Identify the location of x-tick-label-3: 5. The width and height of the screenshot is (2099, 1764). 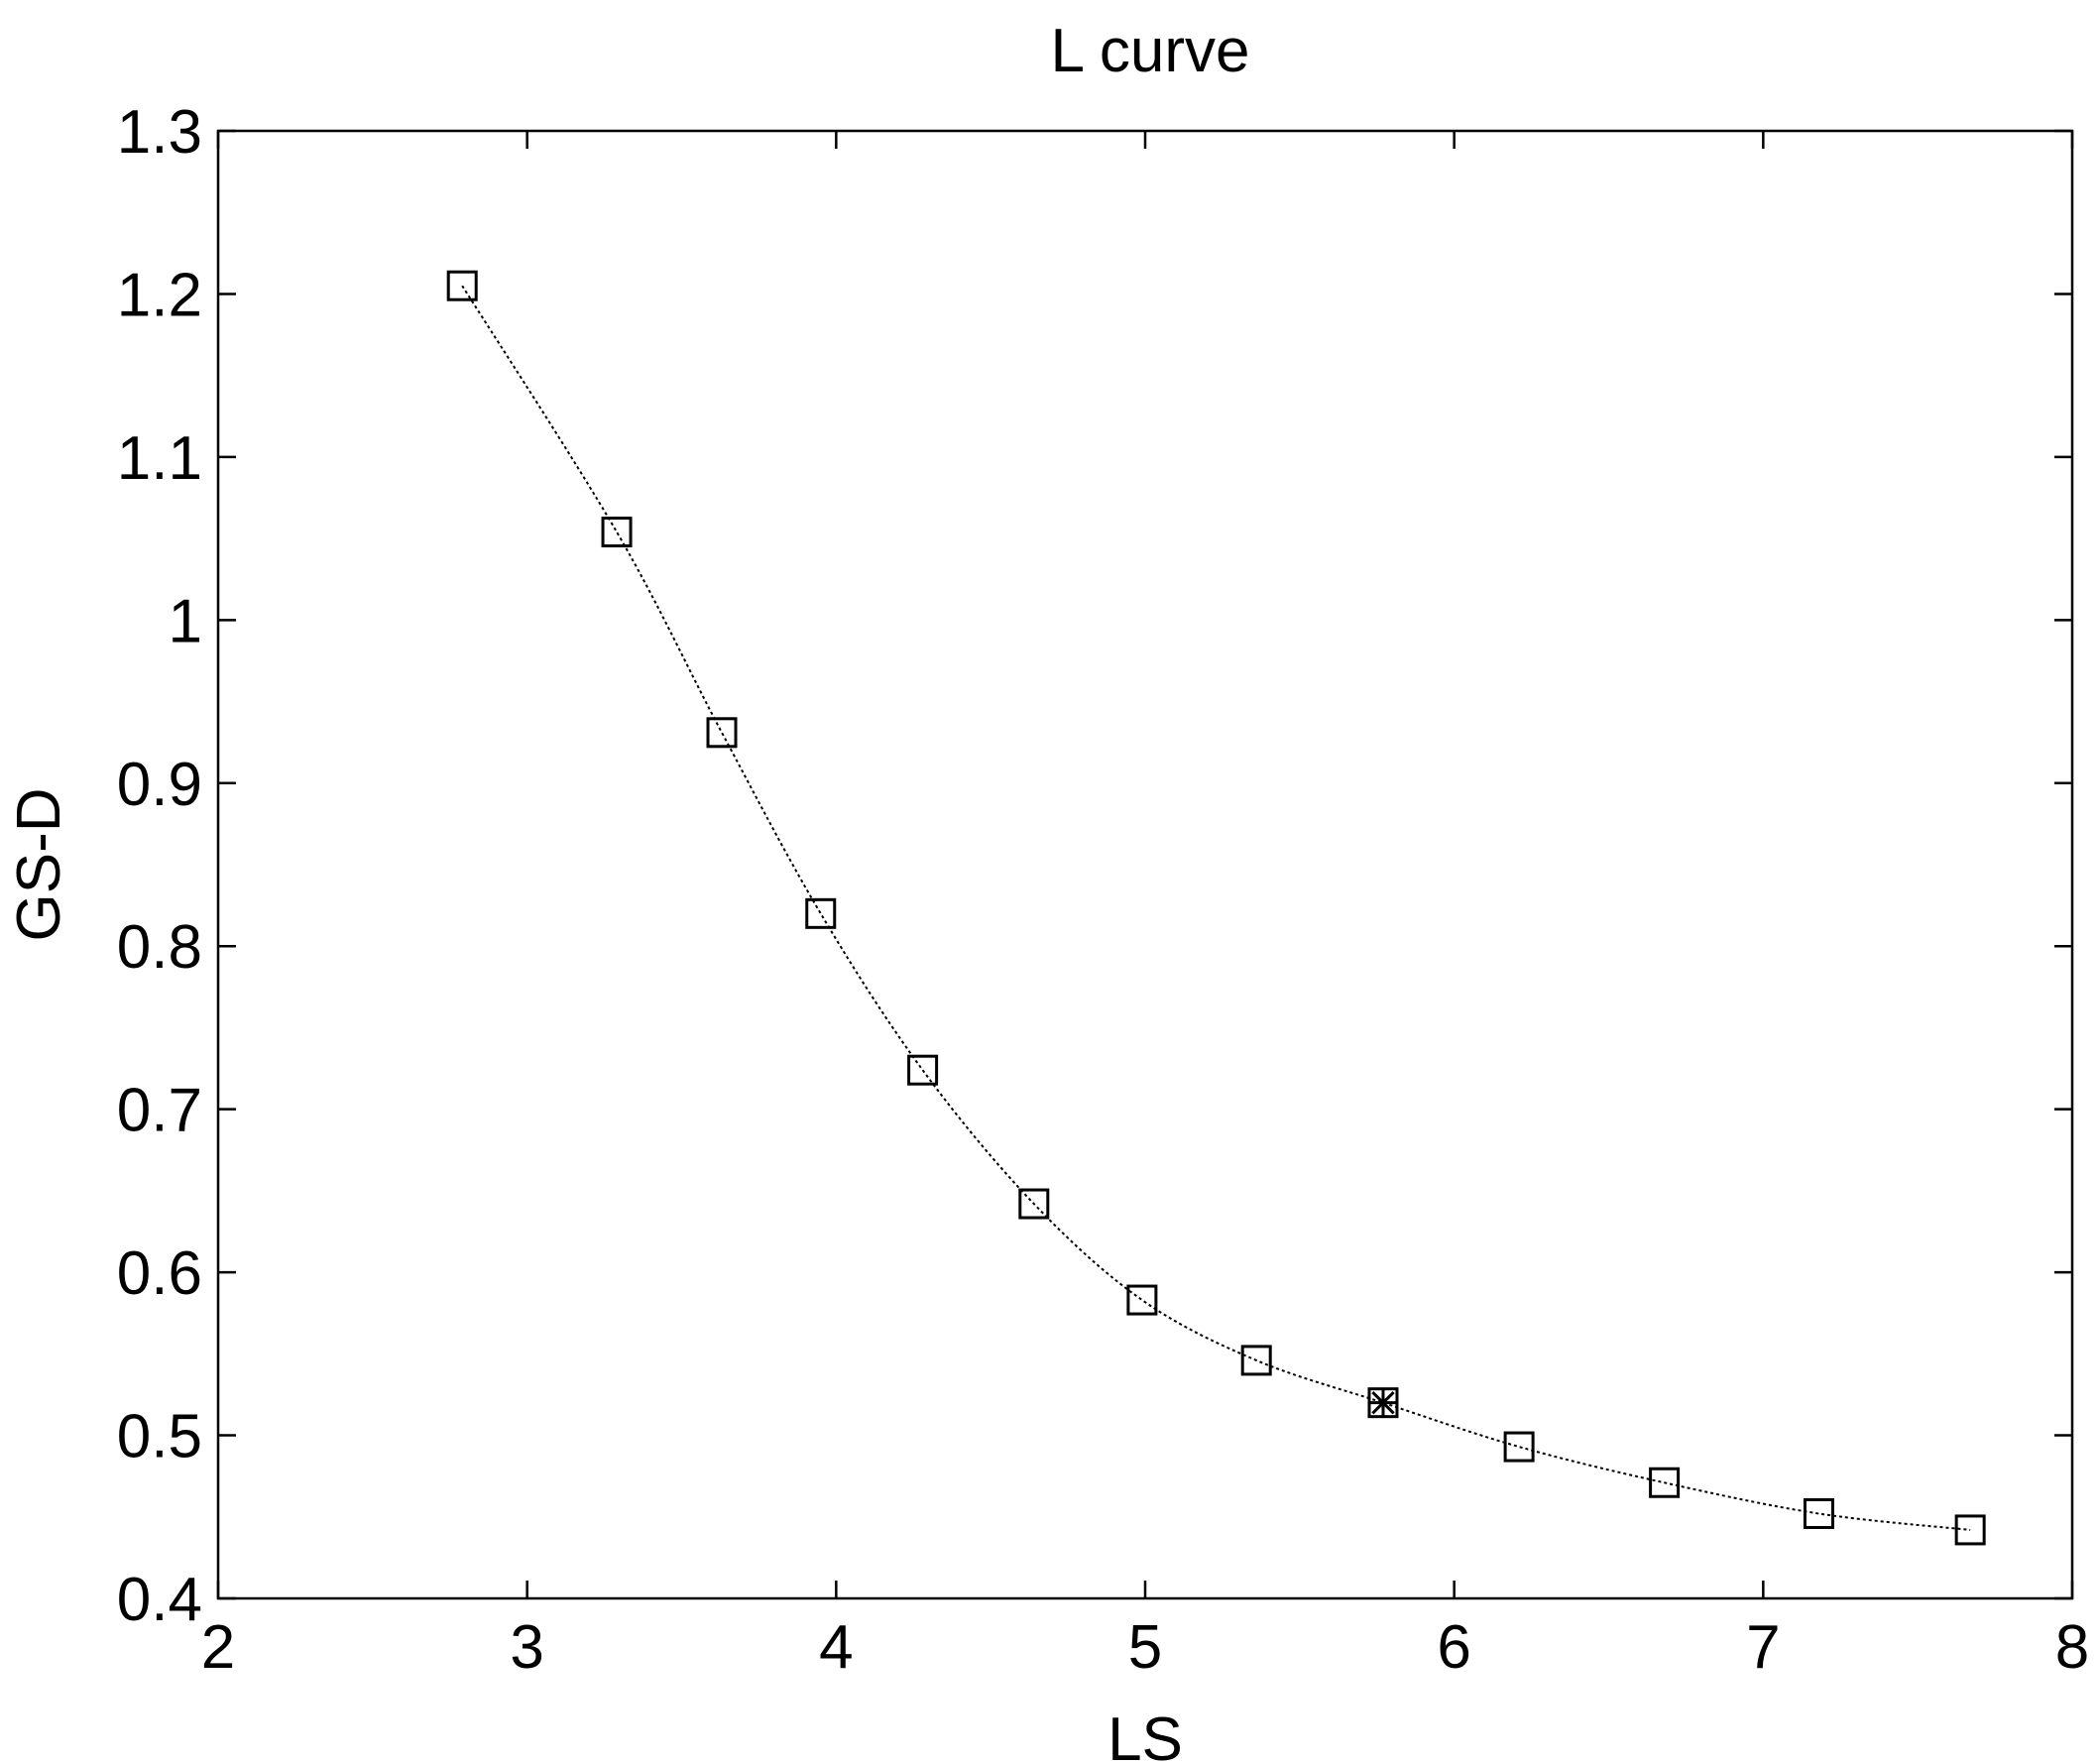
(1145, 1647).